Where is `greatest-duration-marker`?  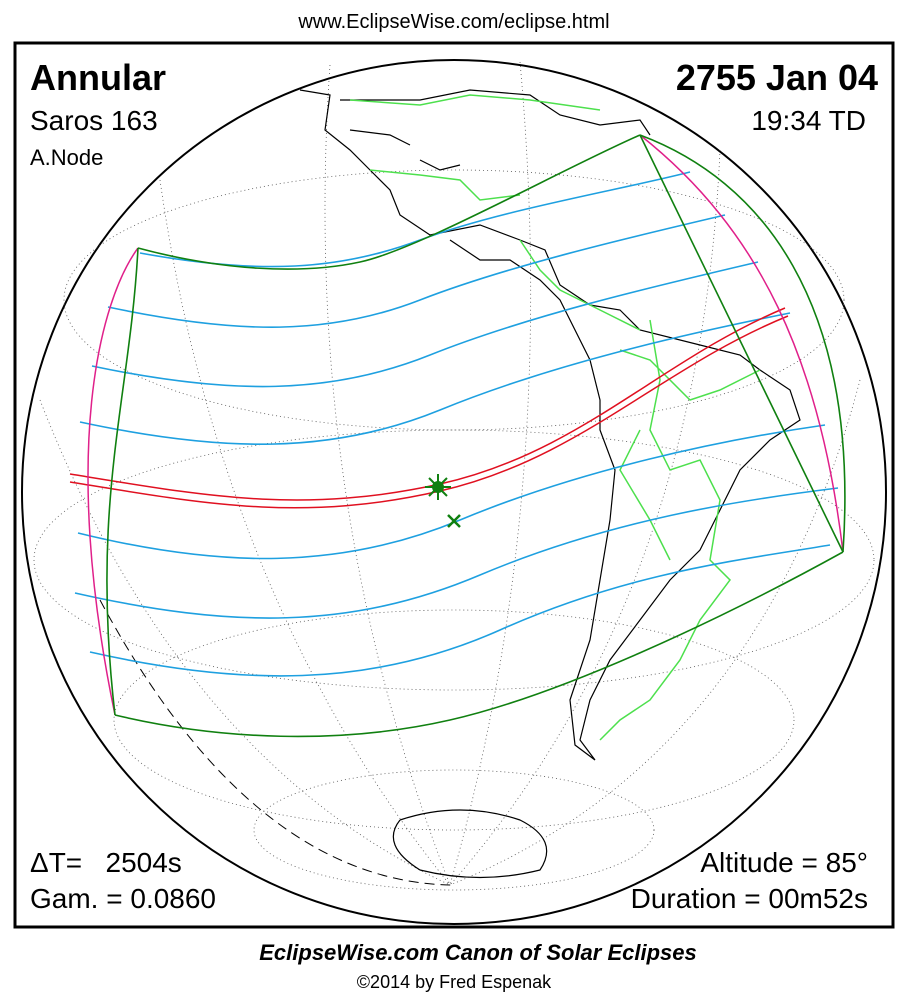 greatest-duration-marker is located at coordinates (454, 521).